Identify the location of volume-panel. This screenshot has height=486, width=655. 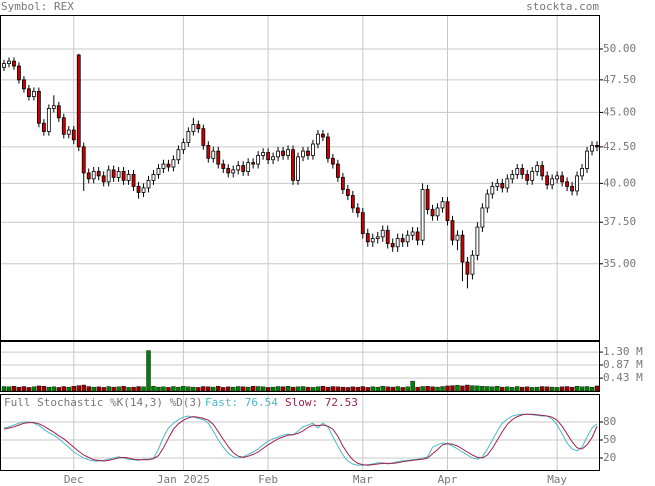
(300, 366).